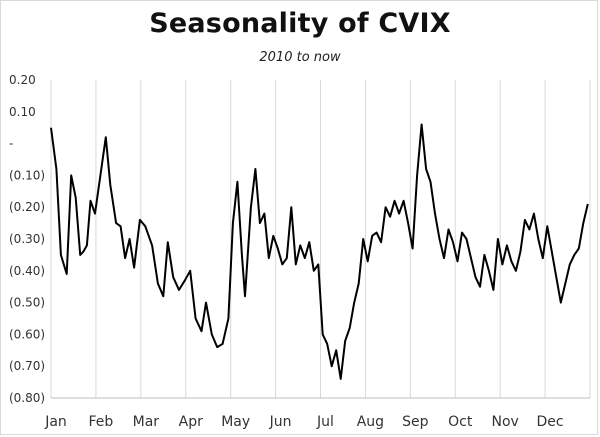 The height and width of the screenshot is (437, 600). What do you see at coordinates (235, 422) in the screenshot?
I see `x-tick-label: May` at bounding box center [235, 422].